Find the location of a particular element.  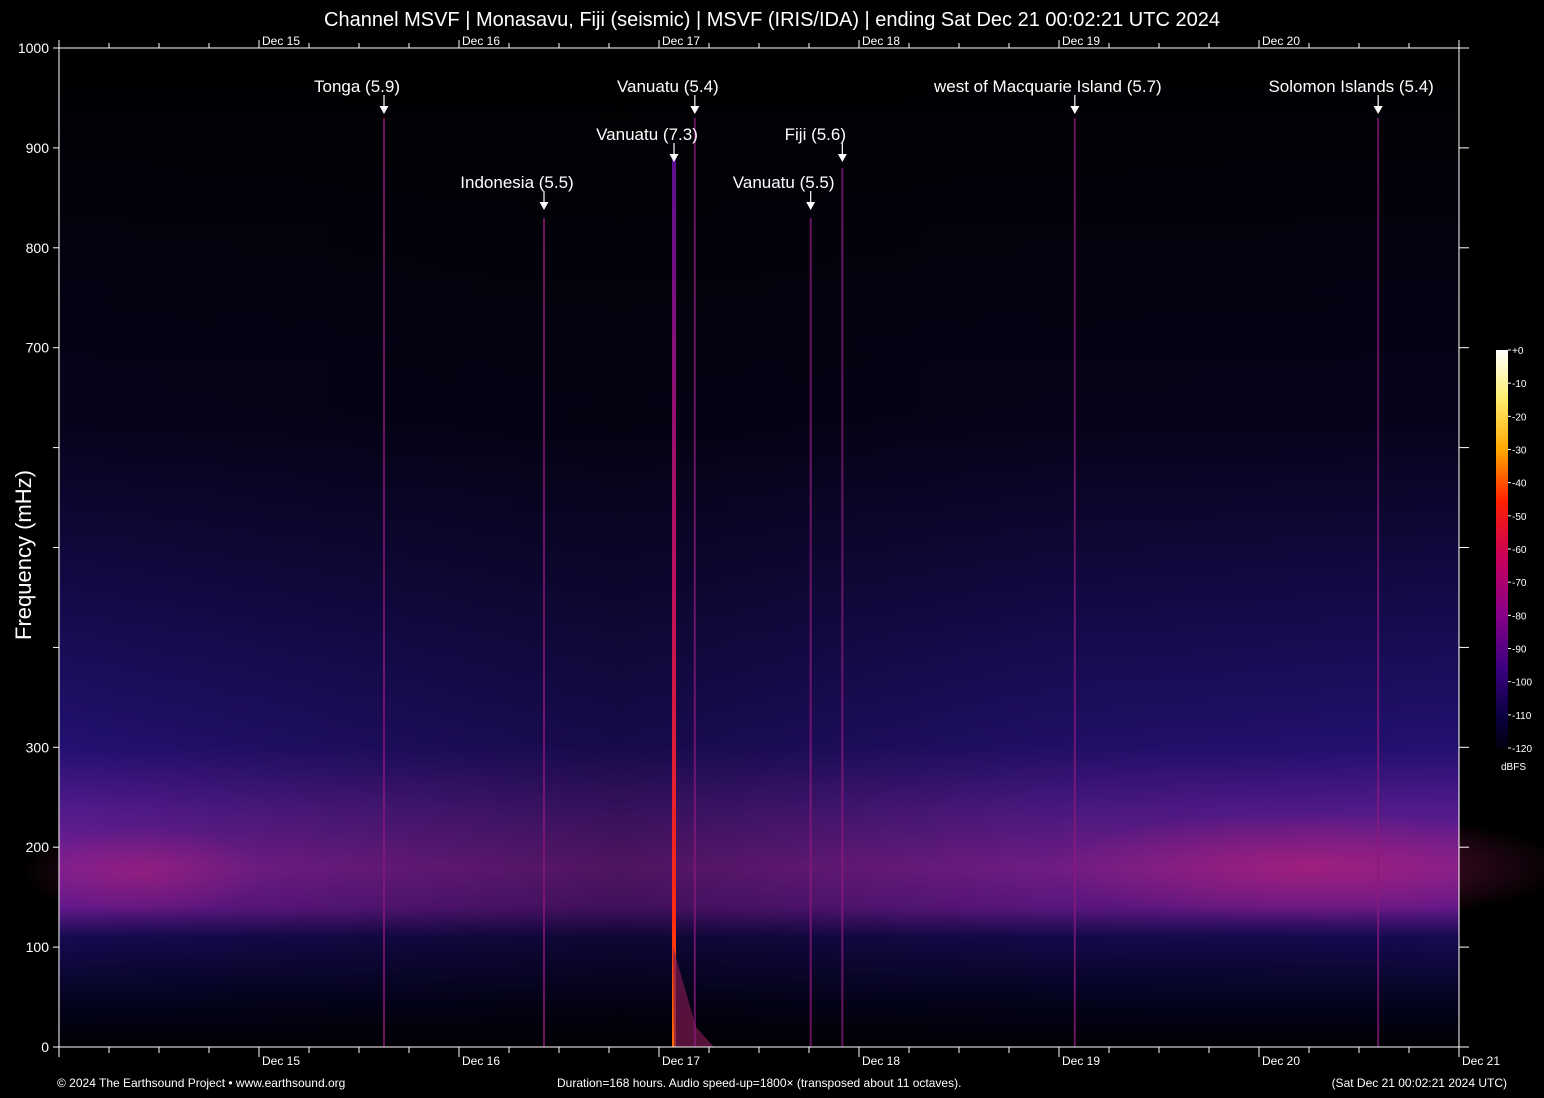

event-annotation-label: Tonga (5.9) is located at coordinates (357, 86).